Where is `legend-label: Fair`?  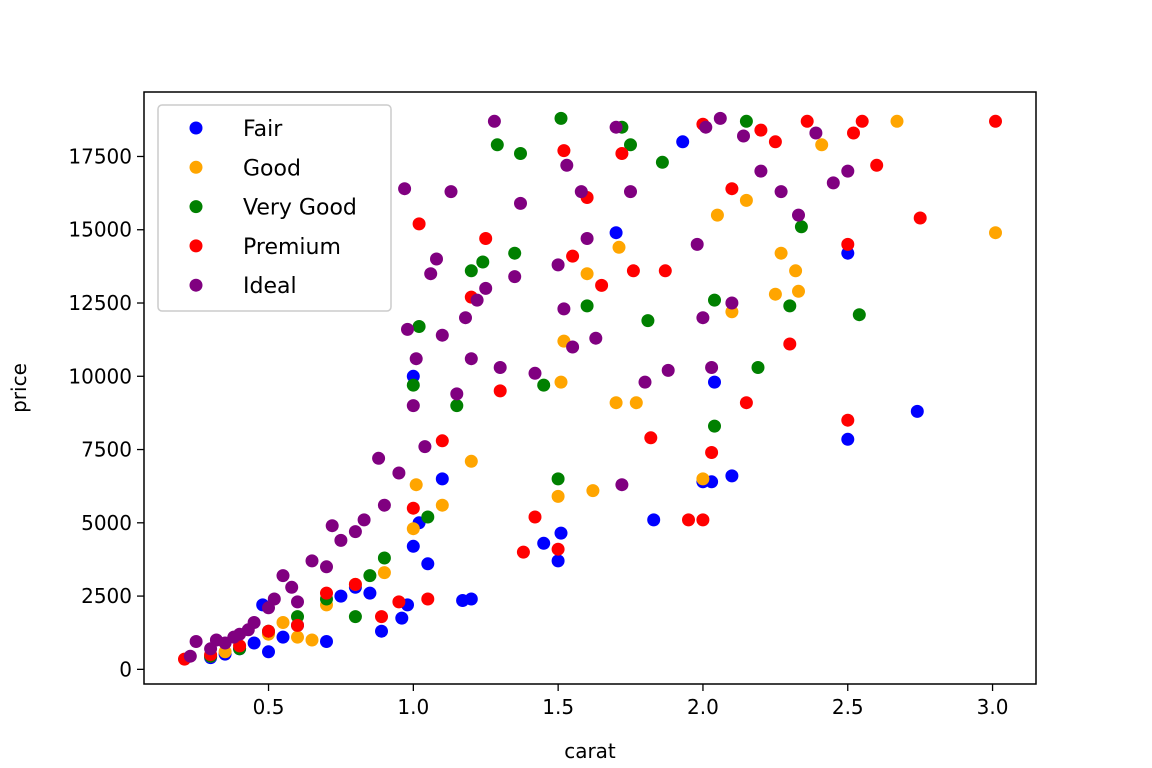 legend-label: Fair is located at coordinates (263, 129).